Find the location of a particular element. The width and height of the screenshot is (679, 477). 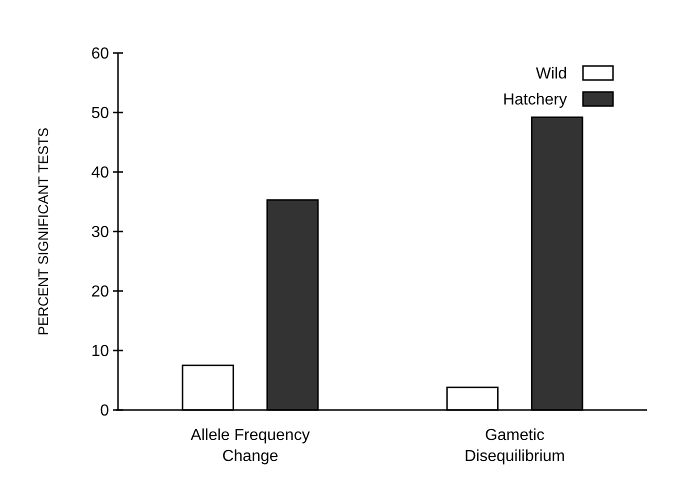

legend-label: Wild is located at coordinates (551, 74).